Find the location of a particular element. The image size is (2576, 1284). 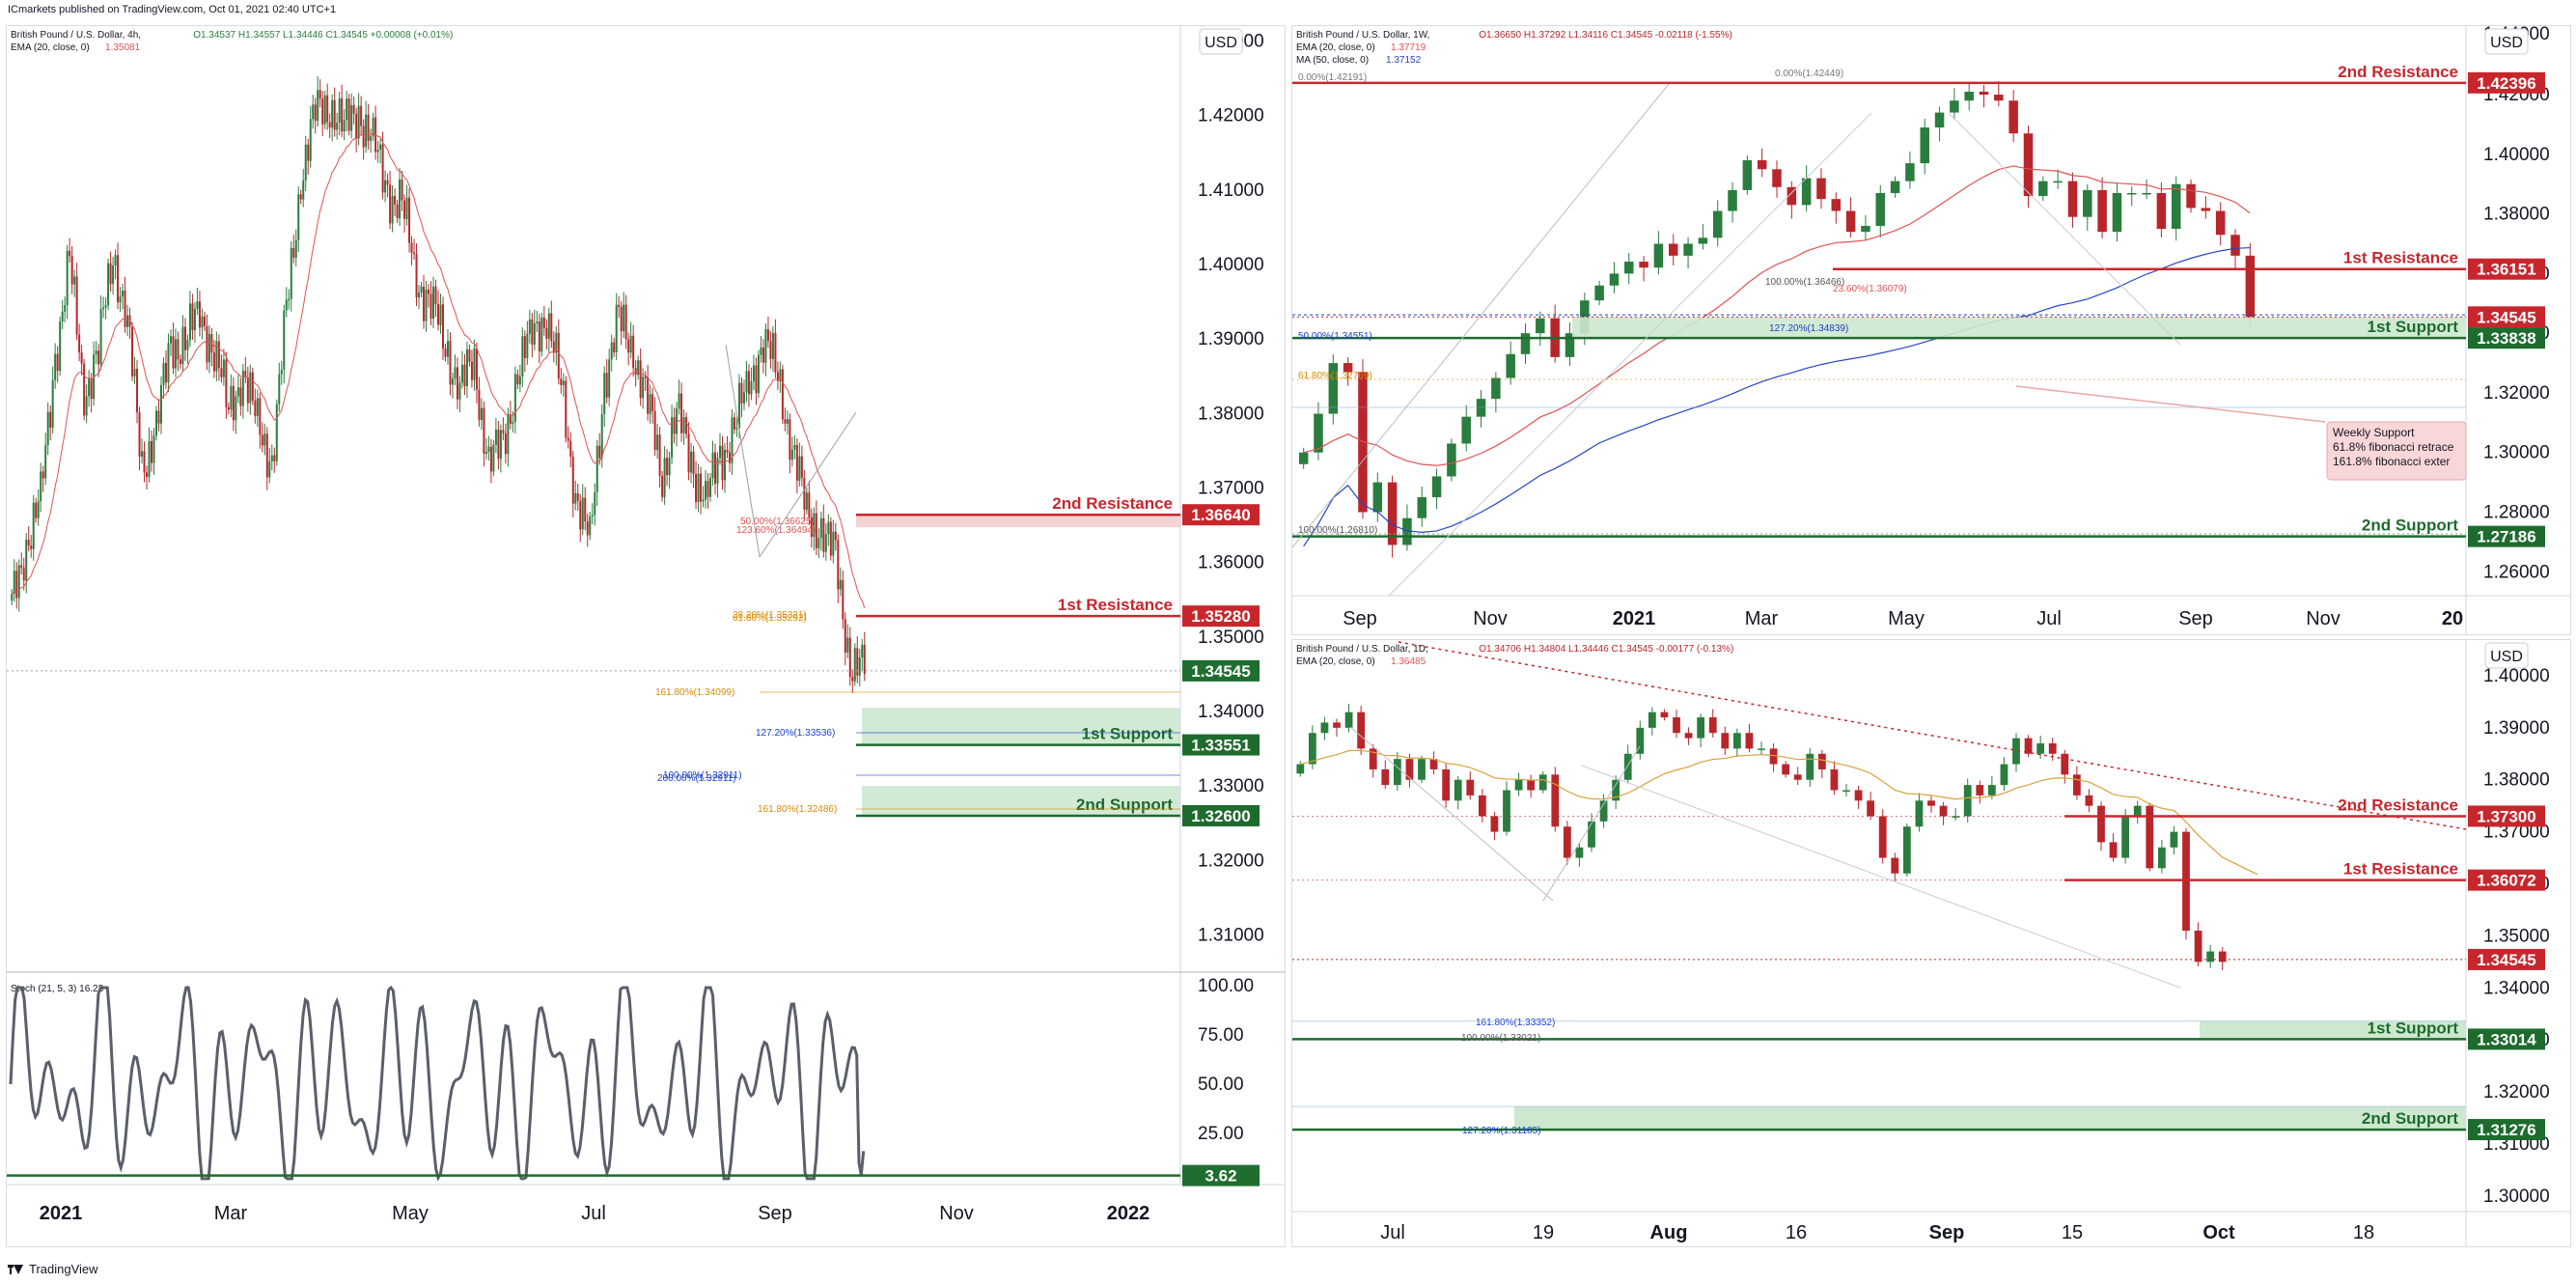

time-tick-label: Sep is located at coordinates (2195, 619).